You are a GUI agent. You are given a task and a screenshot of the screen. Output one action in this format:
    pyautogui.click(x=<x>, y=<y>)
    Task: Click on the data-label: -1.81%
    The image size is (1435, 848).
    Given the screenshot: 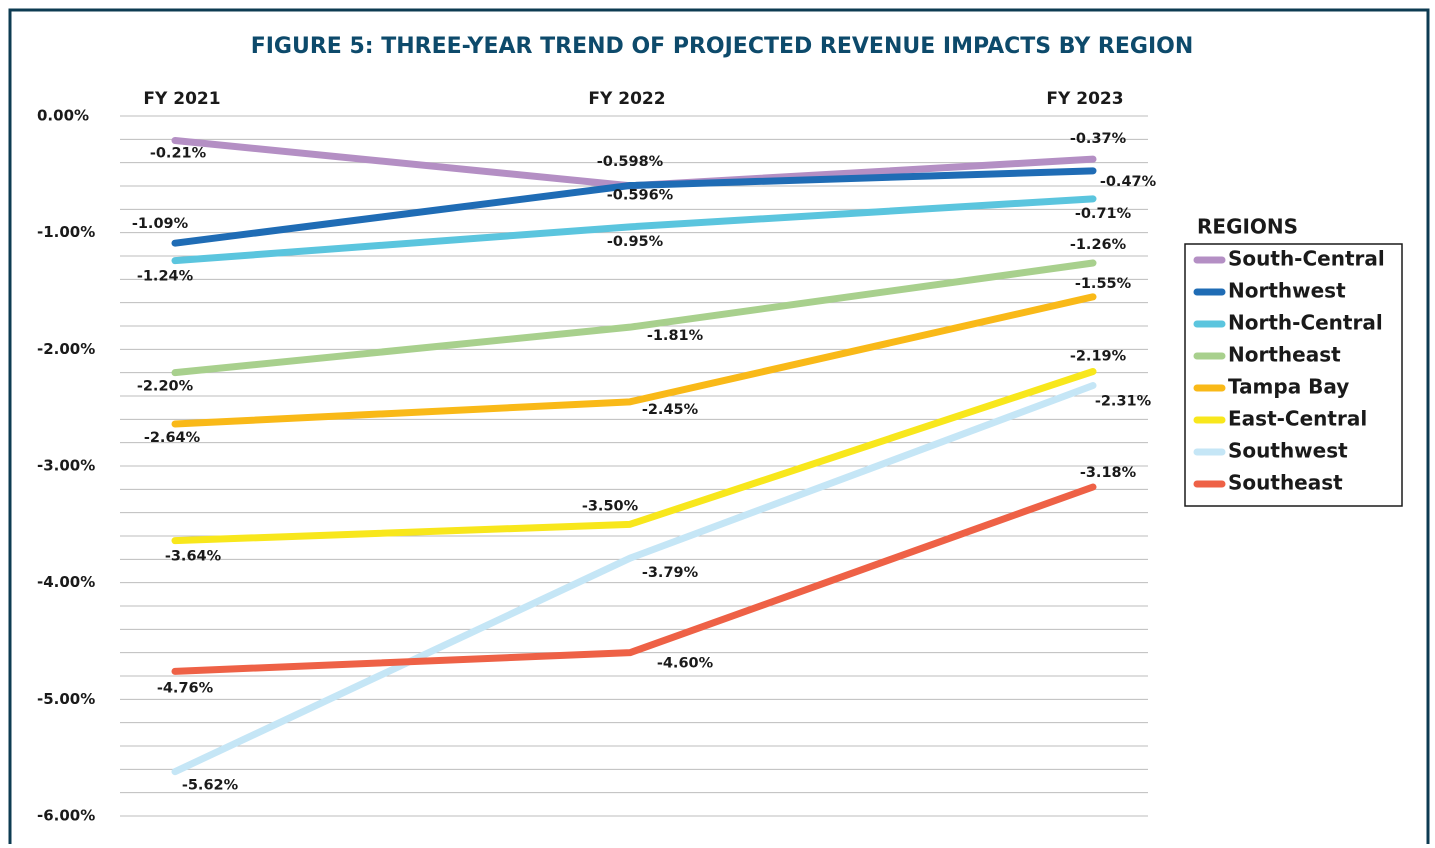 What is the action you would take?
    pyautogui.click(x=675, y=336)
    